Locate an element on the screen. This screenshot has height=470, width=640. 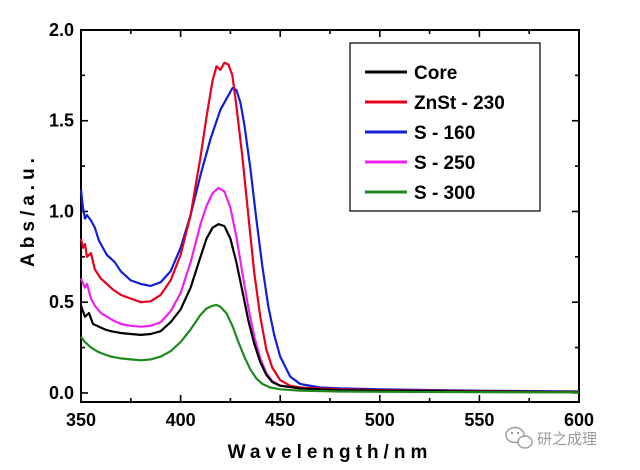
legend-label: Core is located at coordinates (435, 73).